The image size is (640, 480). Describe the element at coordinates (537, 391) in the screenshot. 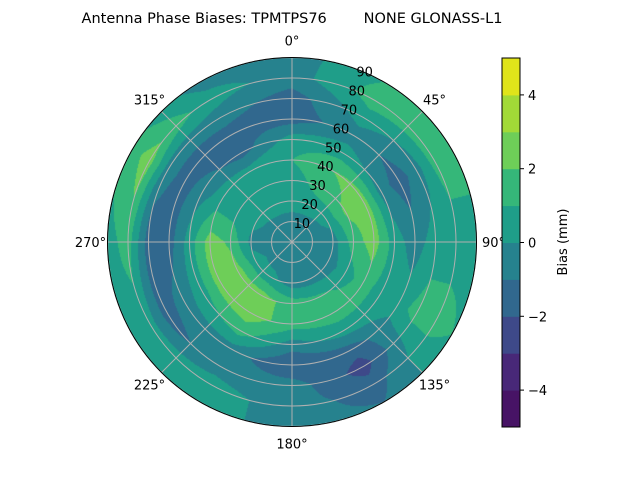

I see `colorbar-tick-label: −4` at that location.